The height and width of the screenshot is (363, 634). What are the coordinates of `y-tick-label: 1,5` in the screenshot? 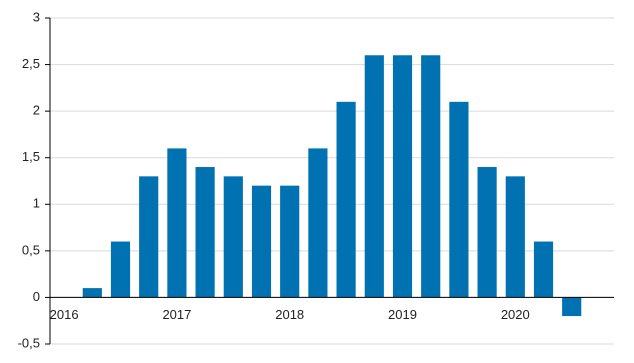 It's located at (31, 156).